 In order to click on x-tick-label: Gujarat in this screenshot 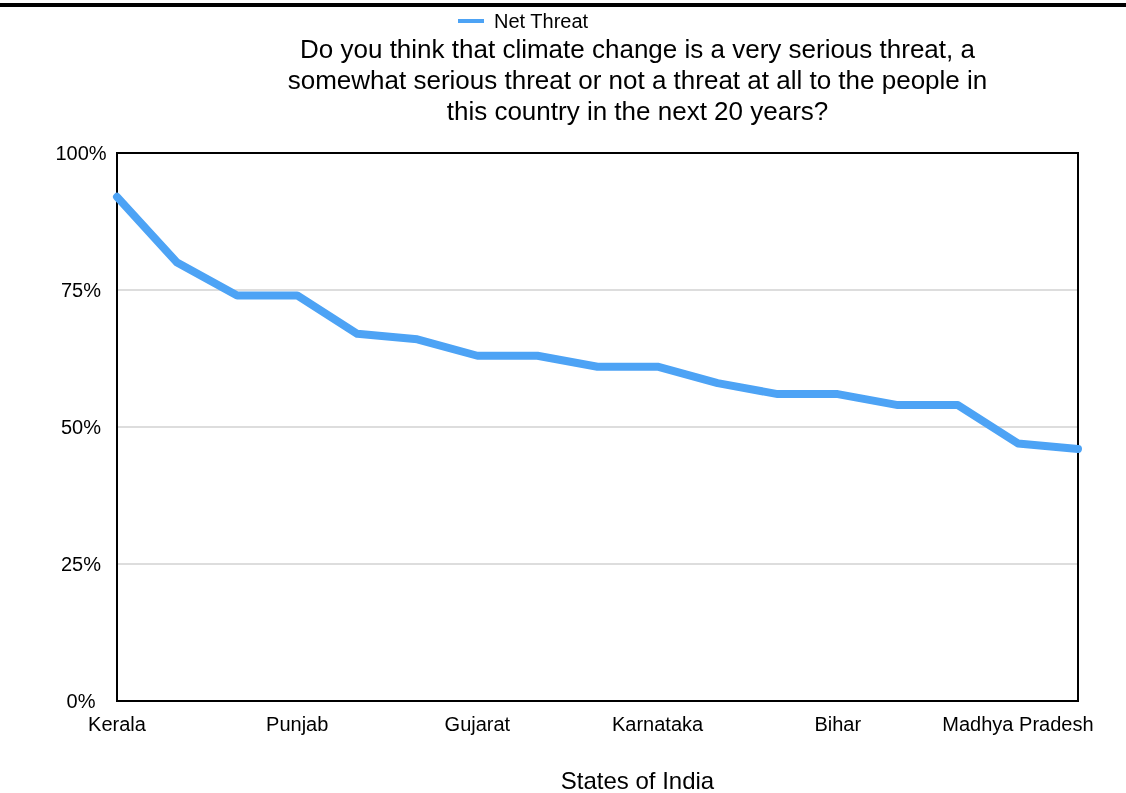, I will do `click(477, 724)`.